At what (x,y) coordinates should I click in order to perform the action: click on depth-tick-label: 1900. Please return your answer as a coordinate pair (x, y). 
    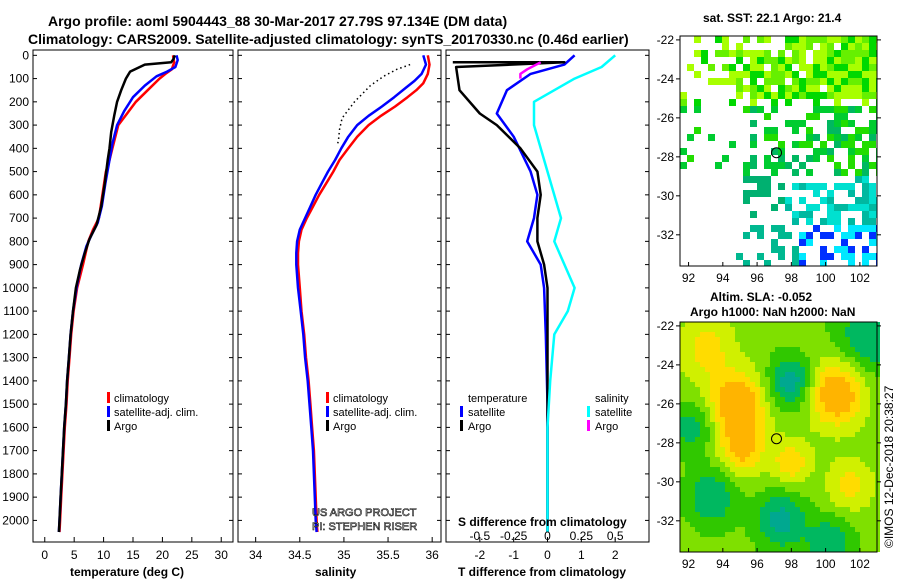
    Looking at the image, I should click on (15, 497).